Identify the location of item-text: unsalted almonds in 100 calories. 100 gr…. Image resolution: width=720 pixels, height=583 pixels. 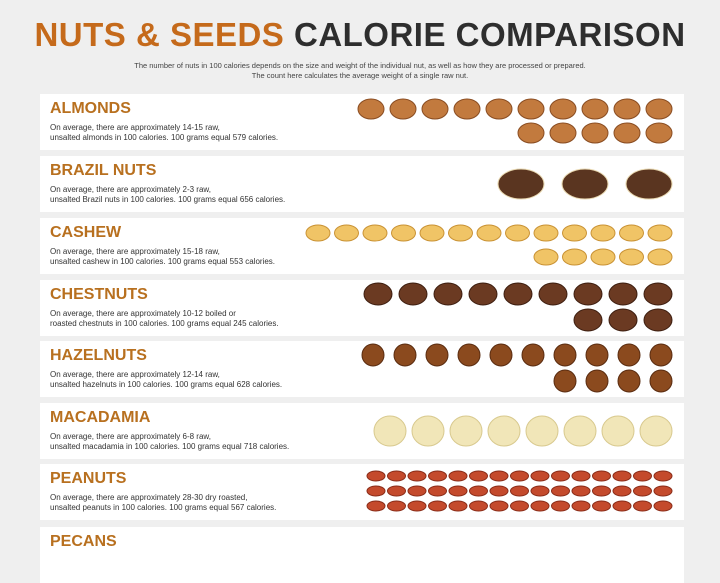
(164, 137).